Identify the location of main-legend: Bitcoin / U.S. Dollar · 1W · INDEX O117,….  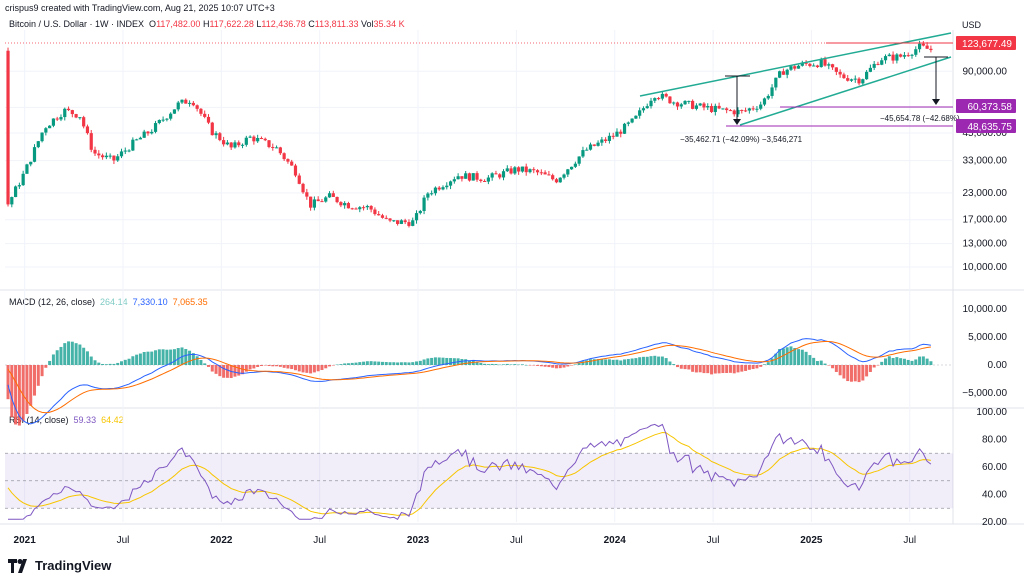
(207, 24).